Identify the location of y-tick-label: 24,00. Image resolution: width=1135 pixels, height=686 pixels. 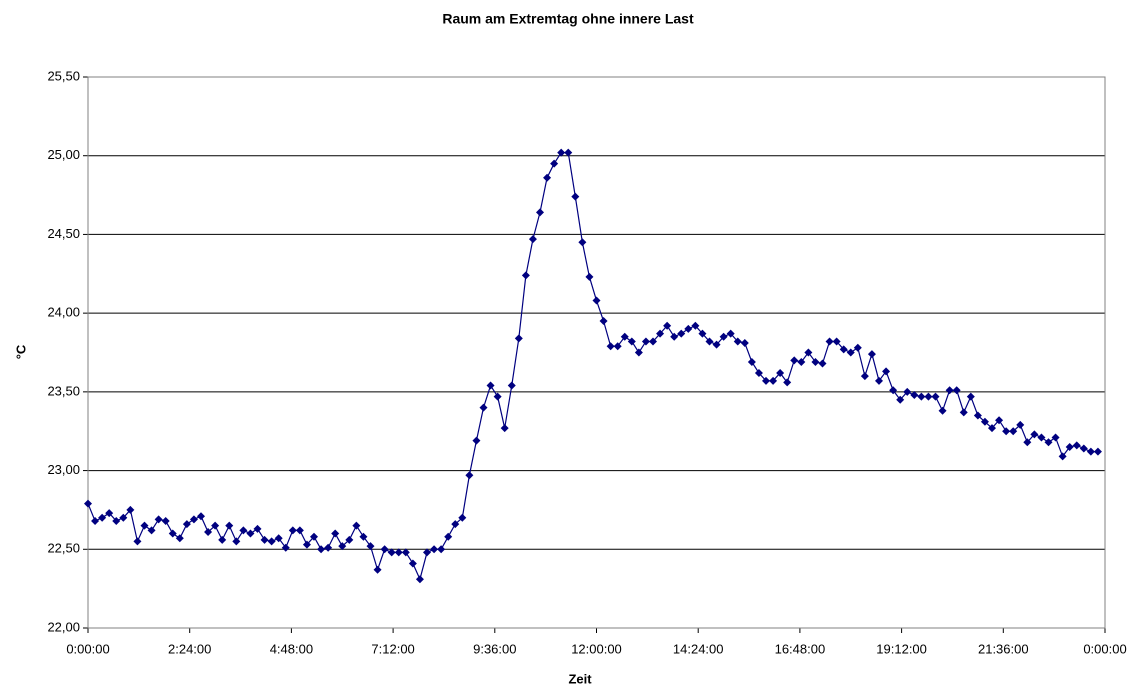
(63, 312).